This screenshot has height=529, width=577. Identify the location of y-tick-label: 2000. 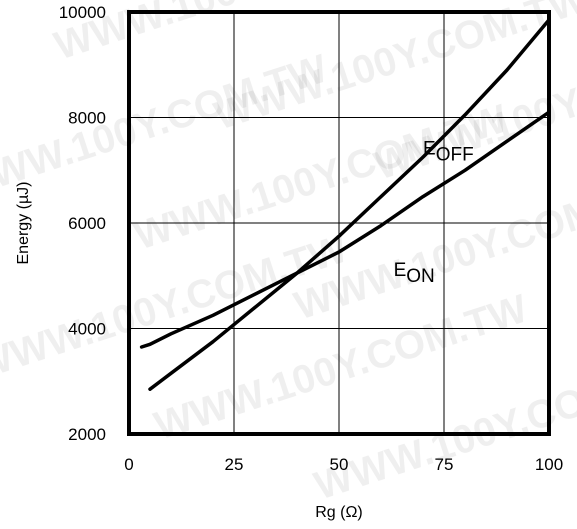
(87, 434).